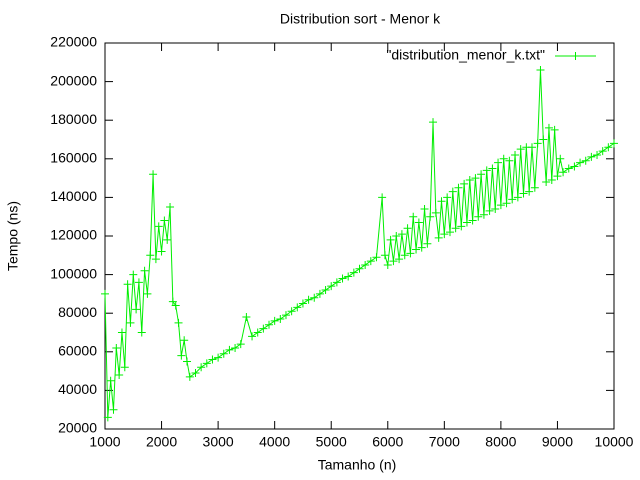  What do you see at coordinates (104, 442) in the screenshot?
I see `x-tick-label: 1000` at bounding box center [104, 442].